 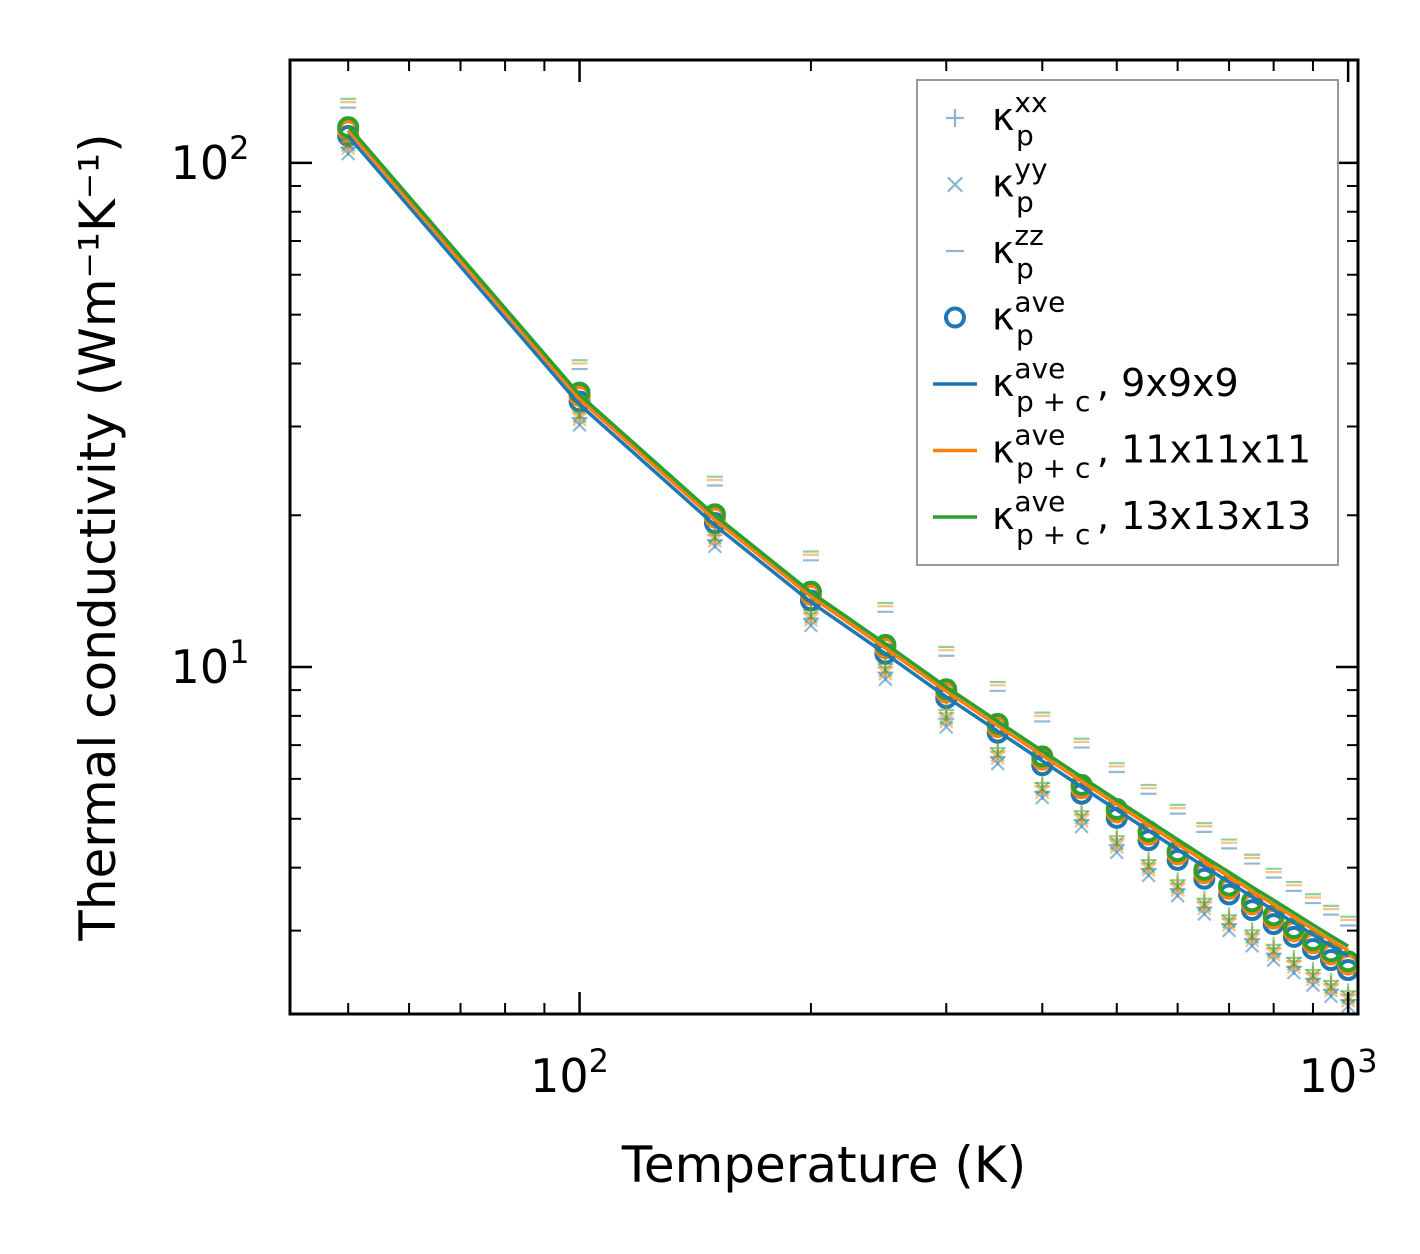 What do you see at coordinates (239, 148) in the screenshot?
I see `y-tick-label-exponent: 2` at bounding box center [239, 148].